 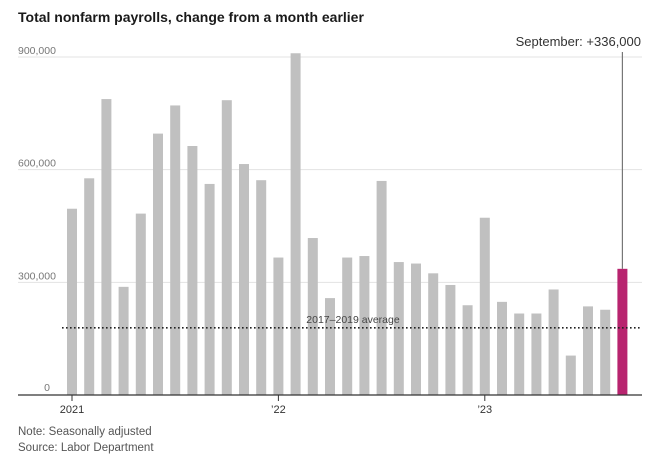 What do you see at coordinates (622, 331) in the screenshot?
I see `bar-highlighted` at bounding box center [622, 331].